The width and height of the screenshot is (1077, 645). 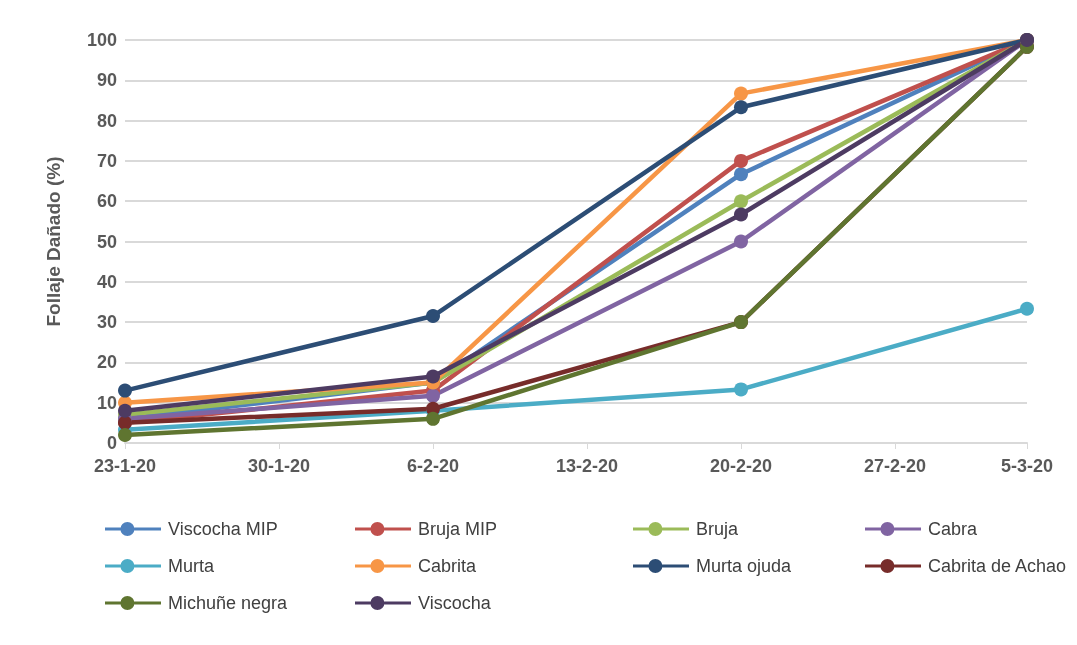 I want to click on x-tick-label: 27-2-20, so click(x=895, y=466).